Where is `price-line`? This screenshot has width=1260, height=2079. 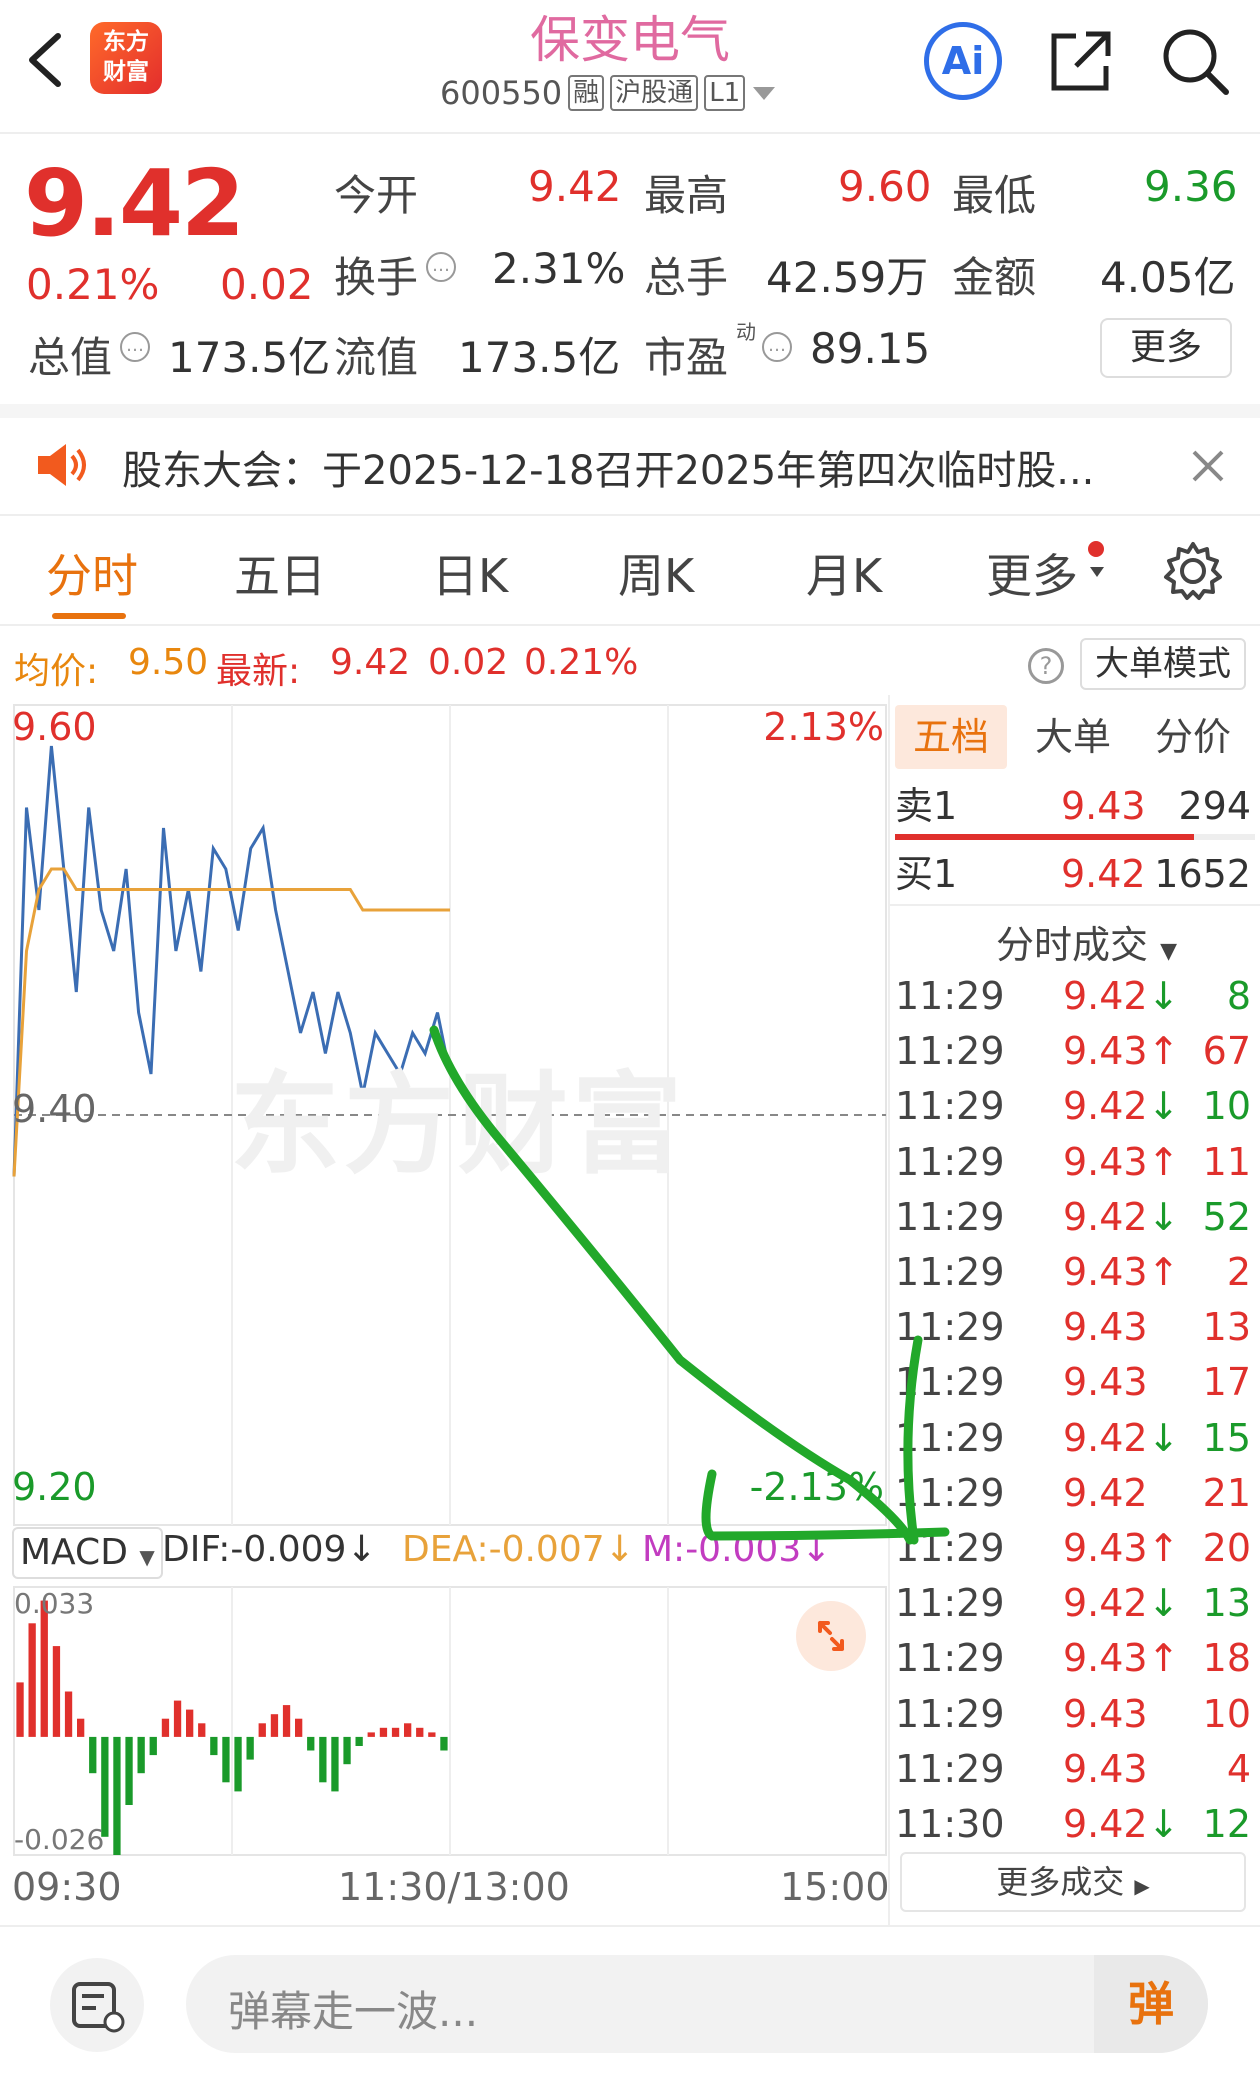 price-line is located at coordinates (232, 961).